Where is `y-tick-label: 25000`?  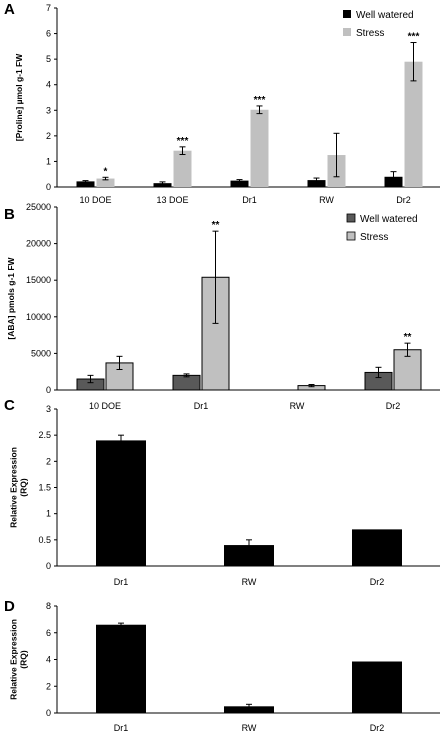
y-tick-label: 25000 is located at coordinates (38, 207).